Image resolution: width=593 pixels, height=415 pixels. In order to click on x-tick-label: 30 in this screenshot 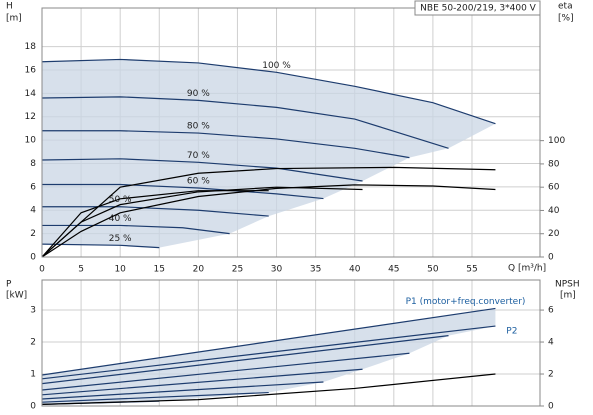, I will do `click(277, 270)`.